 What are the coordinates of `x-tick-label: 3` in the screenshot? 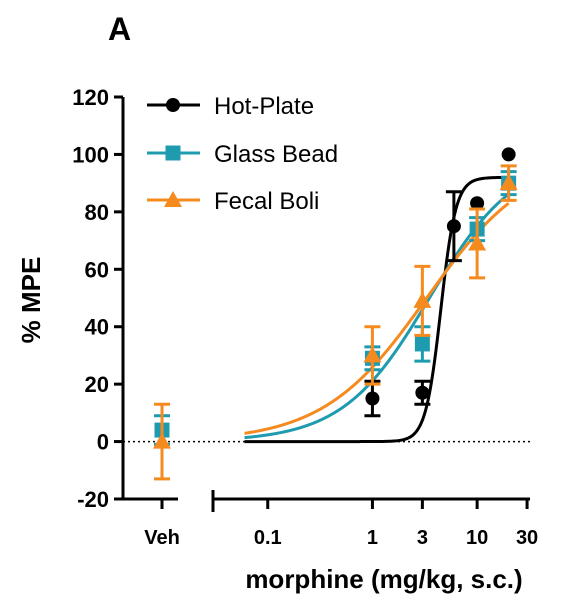 It's located at (422, 538).